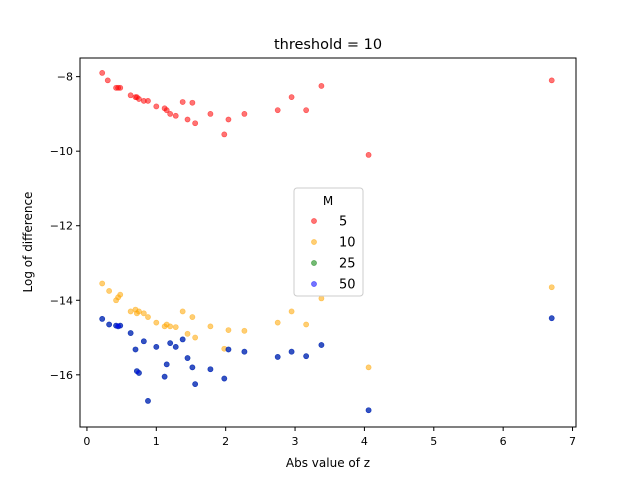 Image resolution: width=640 pixels, height=480 pixels. Describe the element at coordinates (61, 226) in the screenshot. I see `y-tick-label: −12` at that location.